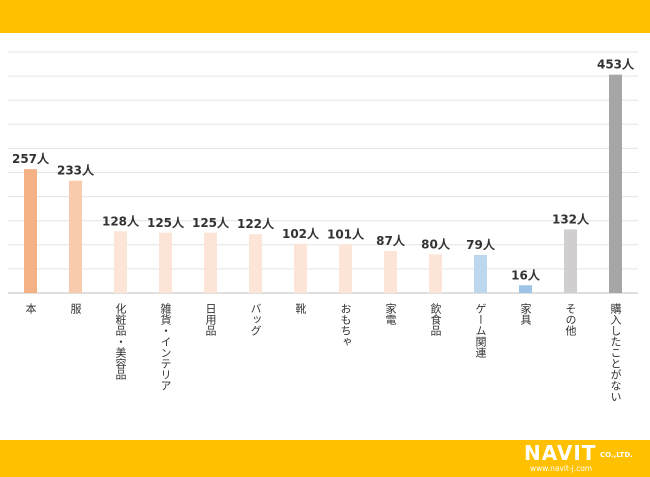 This screenshot has width=650, height=477. What do you see at coordinates (561, 468) in the screenshot?
I see `logo-url: www.navit-j.com` at bounding box center [561, 468].